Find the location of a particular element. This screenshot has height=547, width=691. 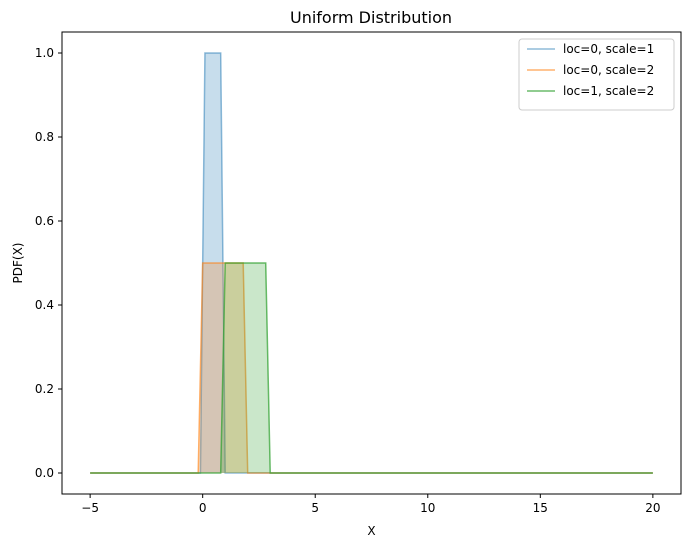

y-tick-label: 0.8 is located at coordinates (44, 137).